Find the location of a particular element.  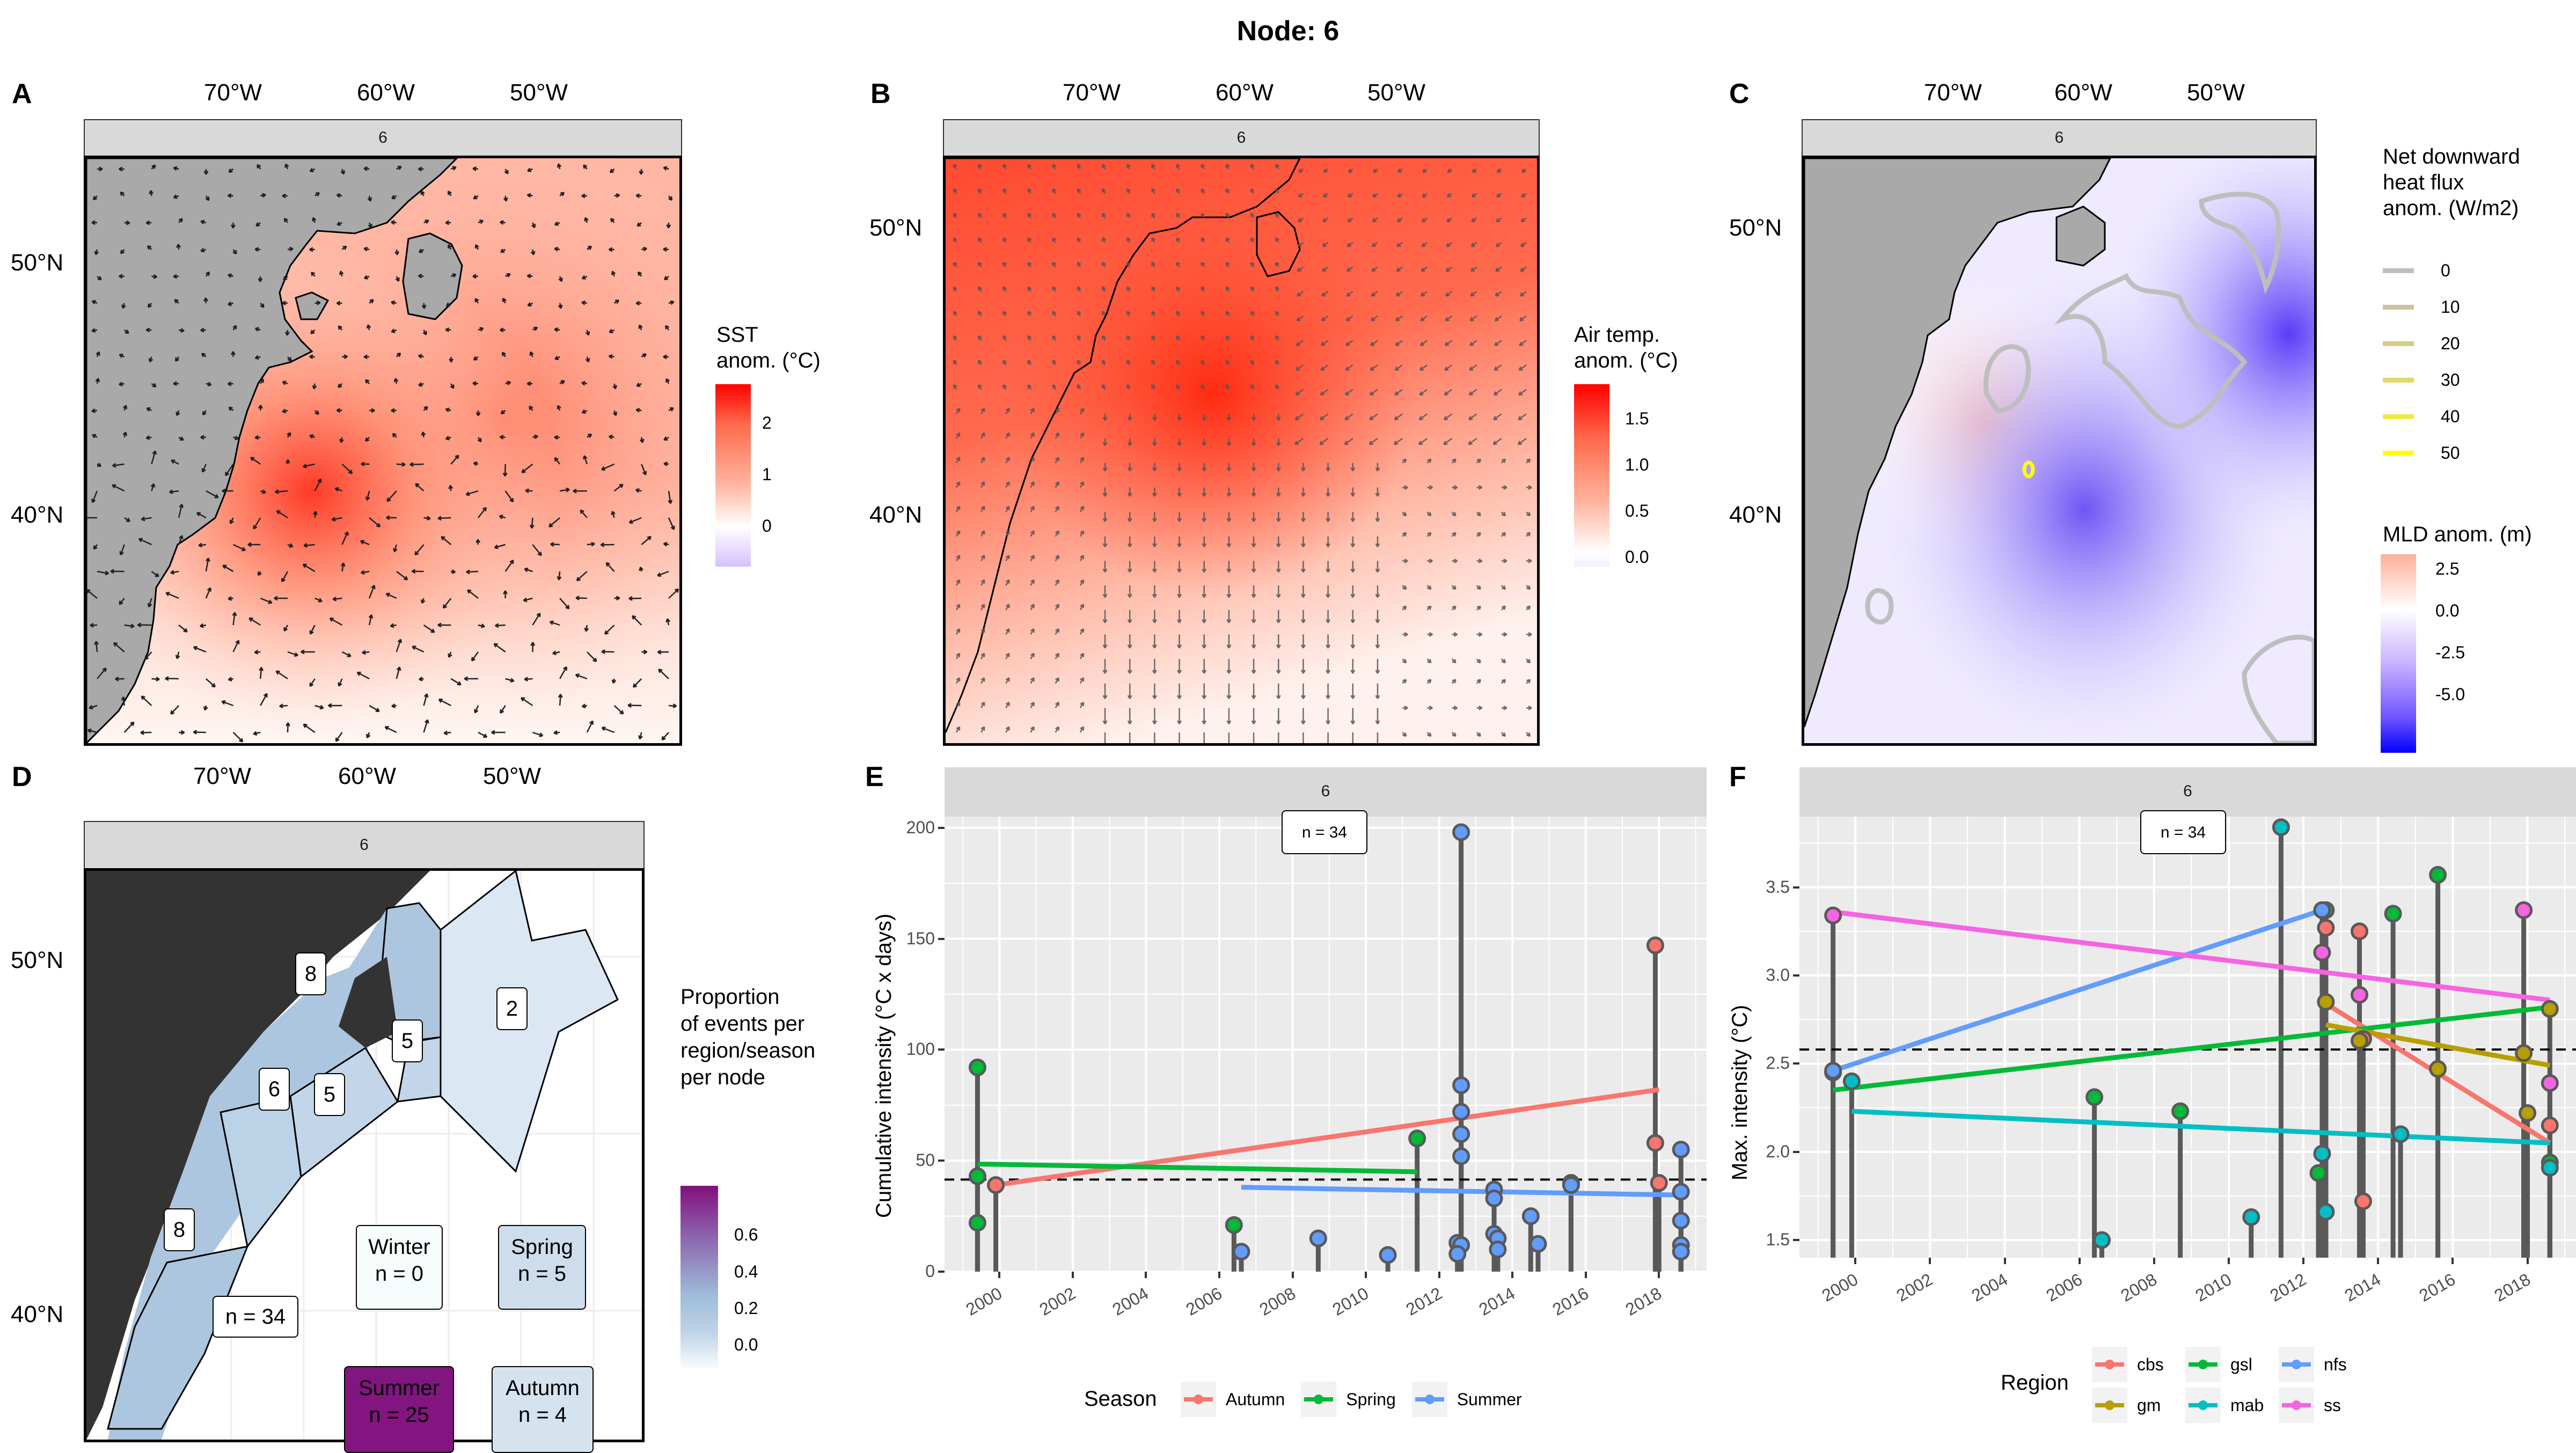

legend-season: Autumn Spring Summer is located at coordinates (1351, 1399).